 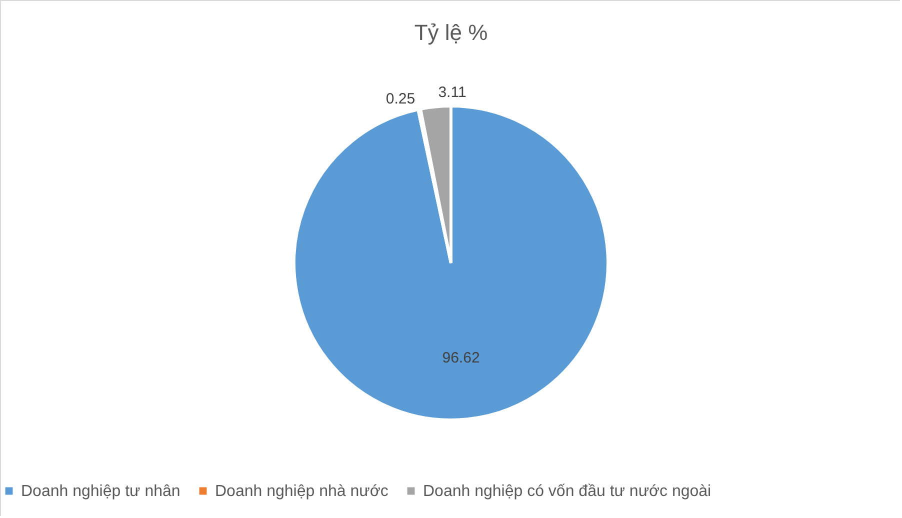 What do you see at coordinates (100, 491) in the screenshot?
I see `legend-label: Doanh nghiệp tư nhân` at bounding box center [100, 491].